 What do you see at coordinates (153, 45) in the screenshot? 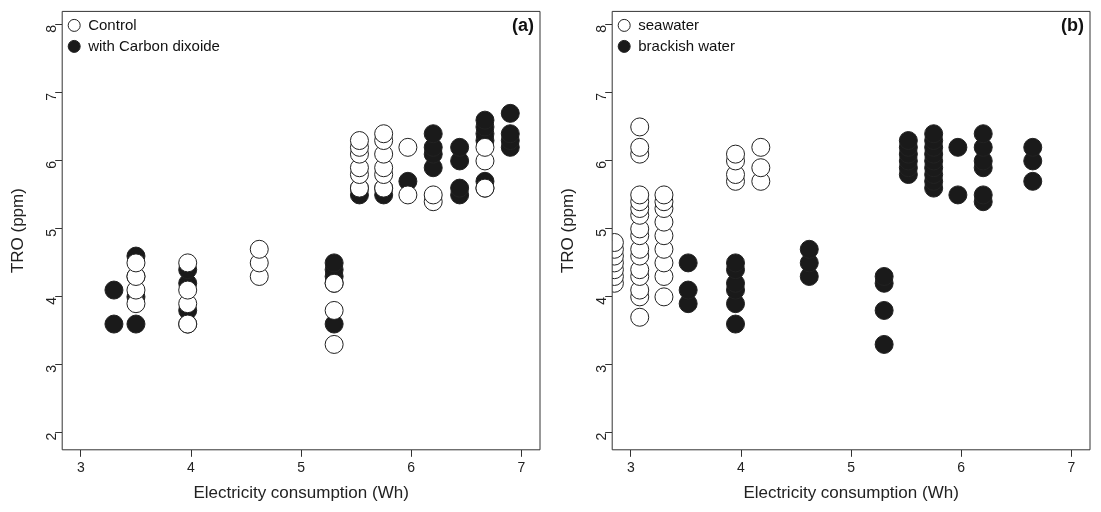
I see `legend-label: with Carbon dixoide` at bounding box center [153, 45].